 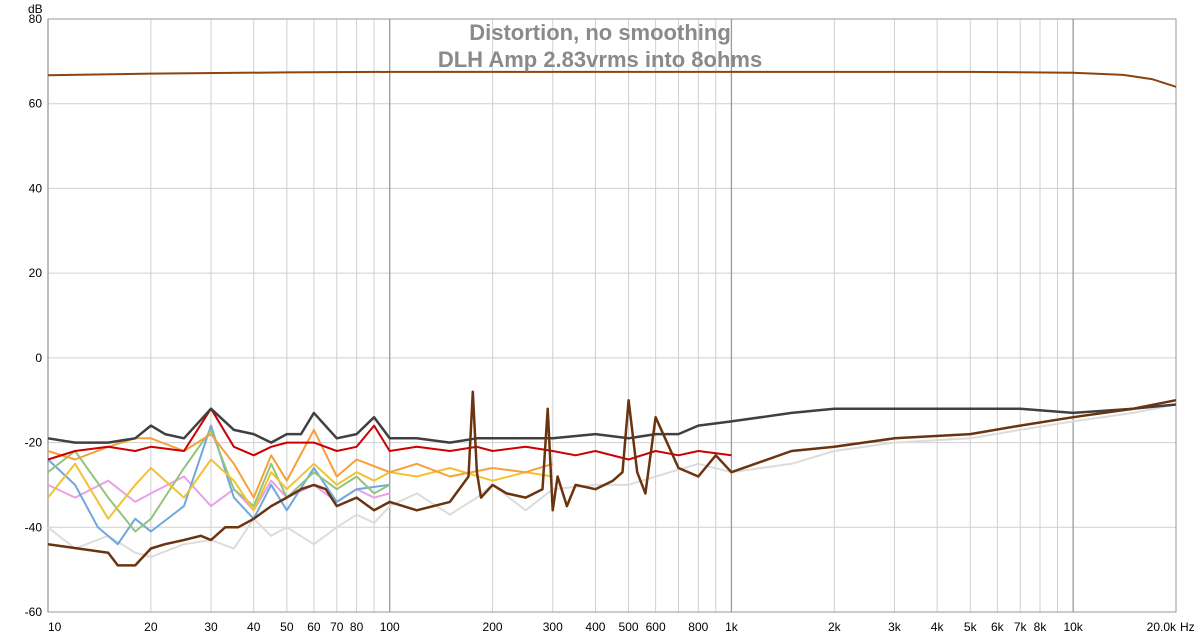 What do you see at coordinates (211, 627) in the screenshot?
I see `x-tick-label: 30` at bounding box center [211, 627].